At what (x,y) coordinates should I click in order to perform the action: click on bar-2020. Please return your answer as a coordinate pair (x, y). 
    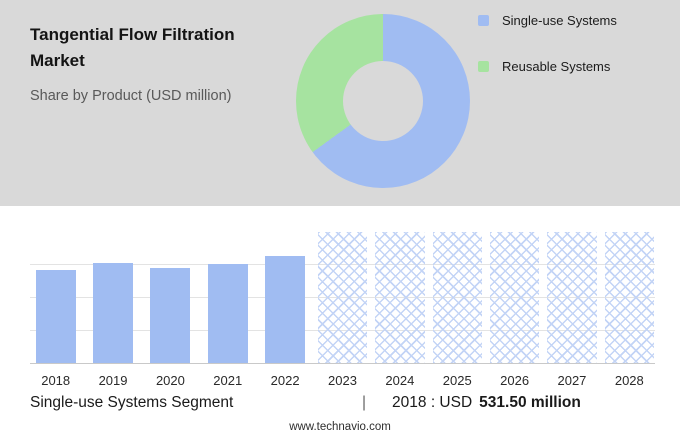
    Looking at the image, I should click on (170, 315).